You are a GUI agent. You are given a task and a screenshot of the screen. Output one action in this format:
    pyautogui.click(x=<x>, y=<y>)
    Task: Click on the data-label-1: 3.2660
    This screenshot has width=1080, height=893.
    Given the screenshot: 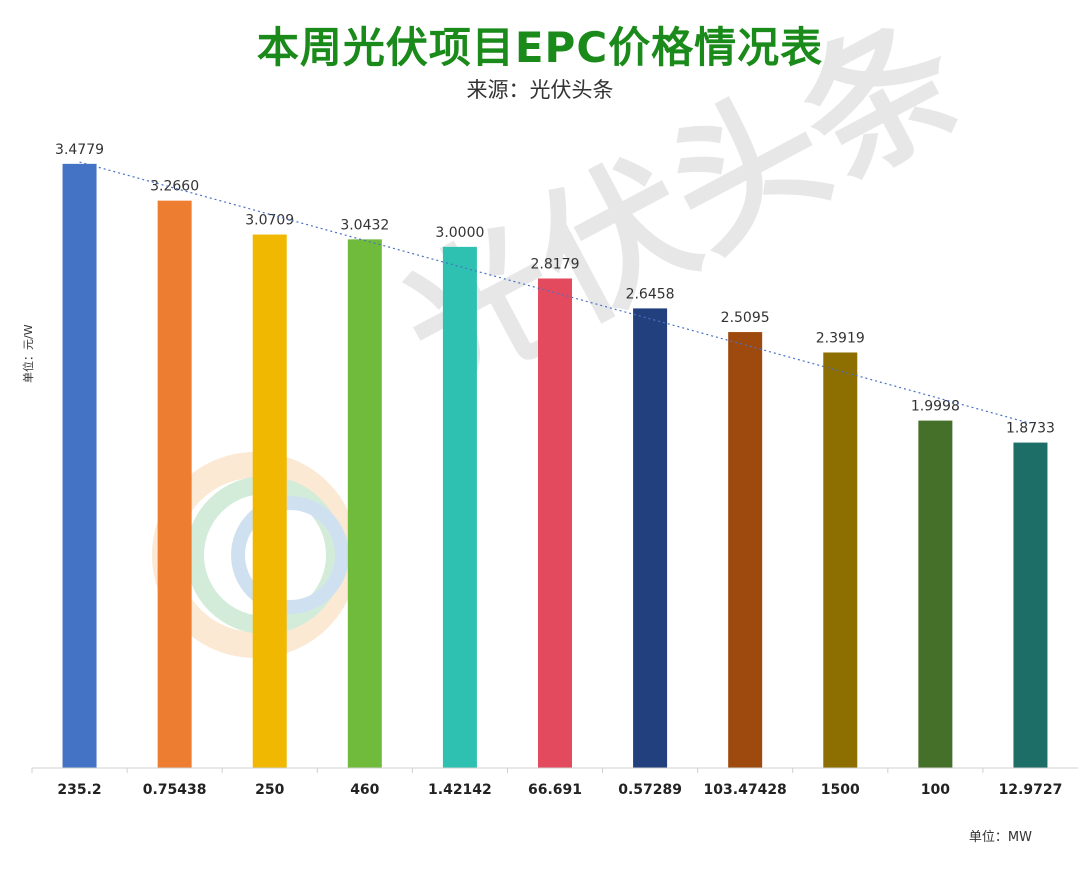 What is the action you would take?
    pyautogui.click(x=174, y=187)
    